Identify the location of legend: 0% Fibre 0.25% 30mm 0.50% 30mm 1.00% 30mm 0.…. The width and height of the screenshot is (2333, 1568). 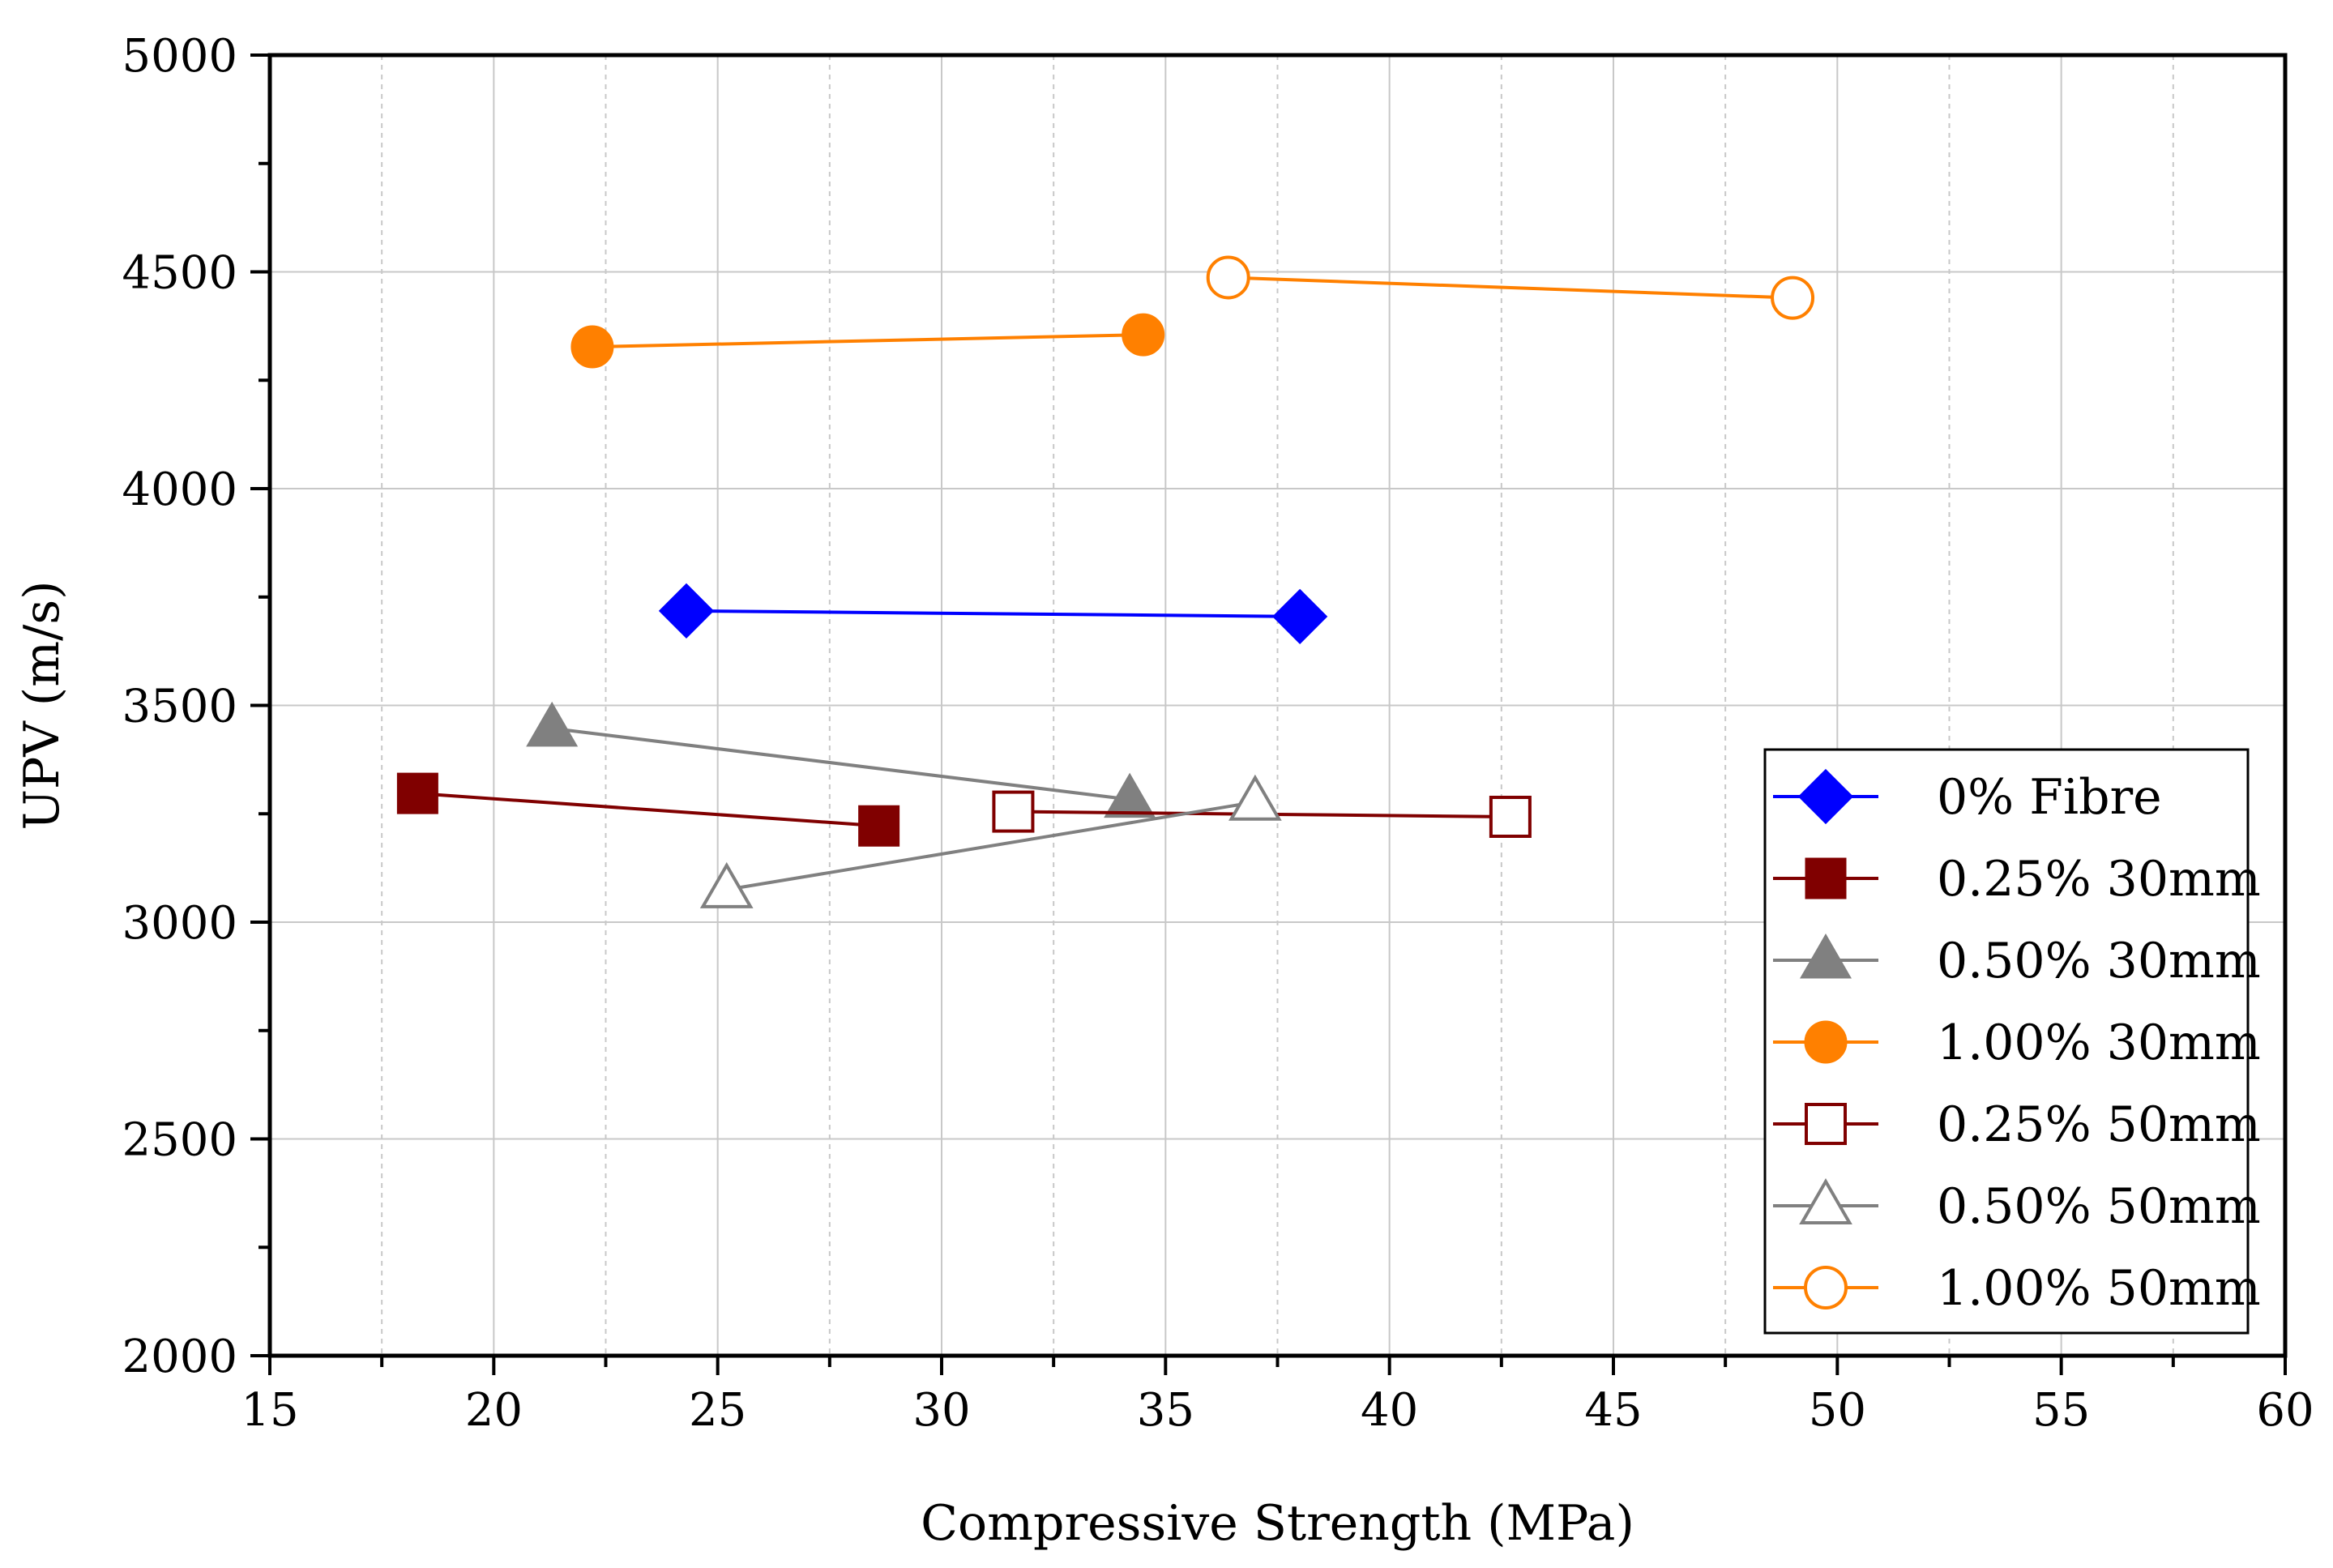
(2012, 1041).